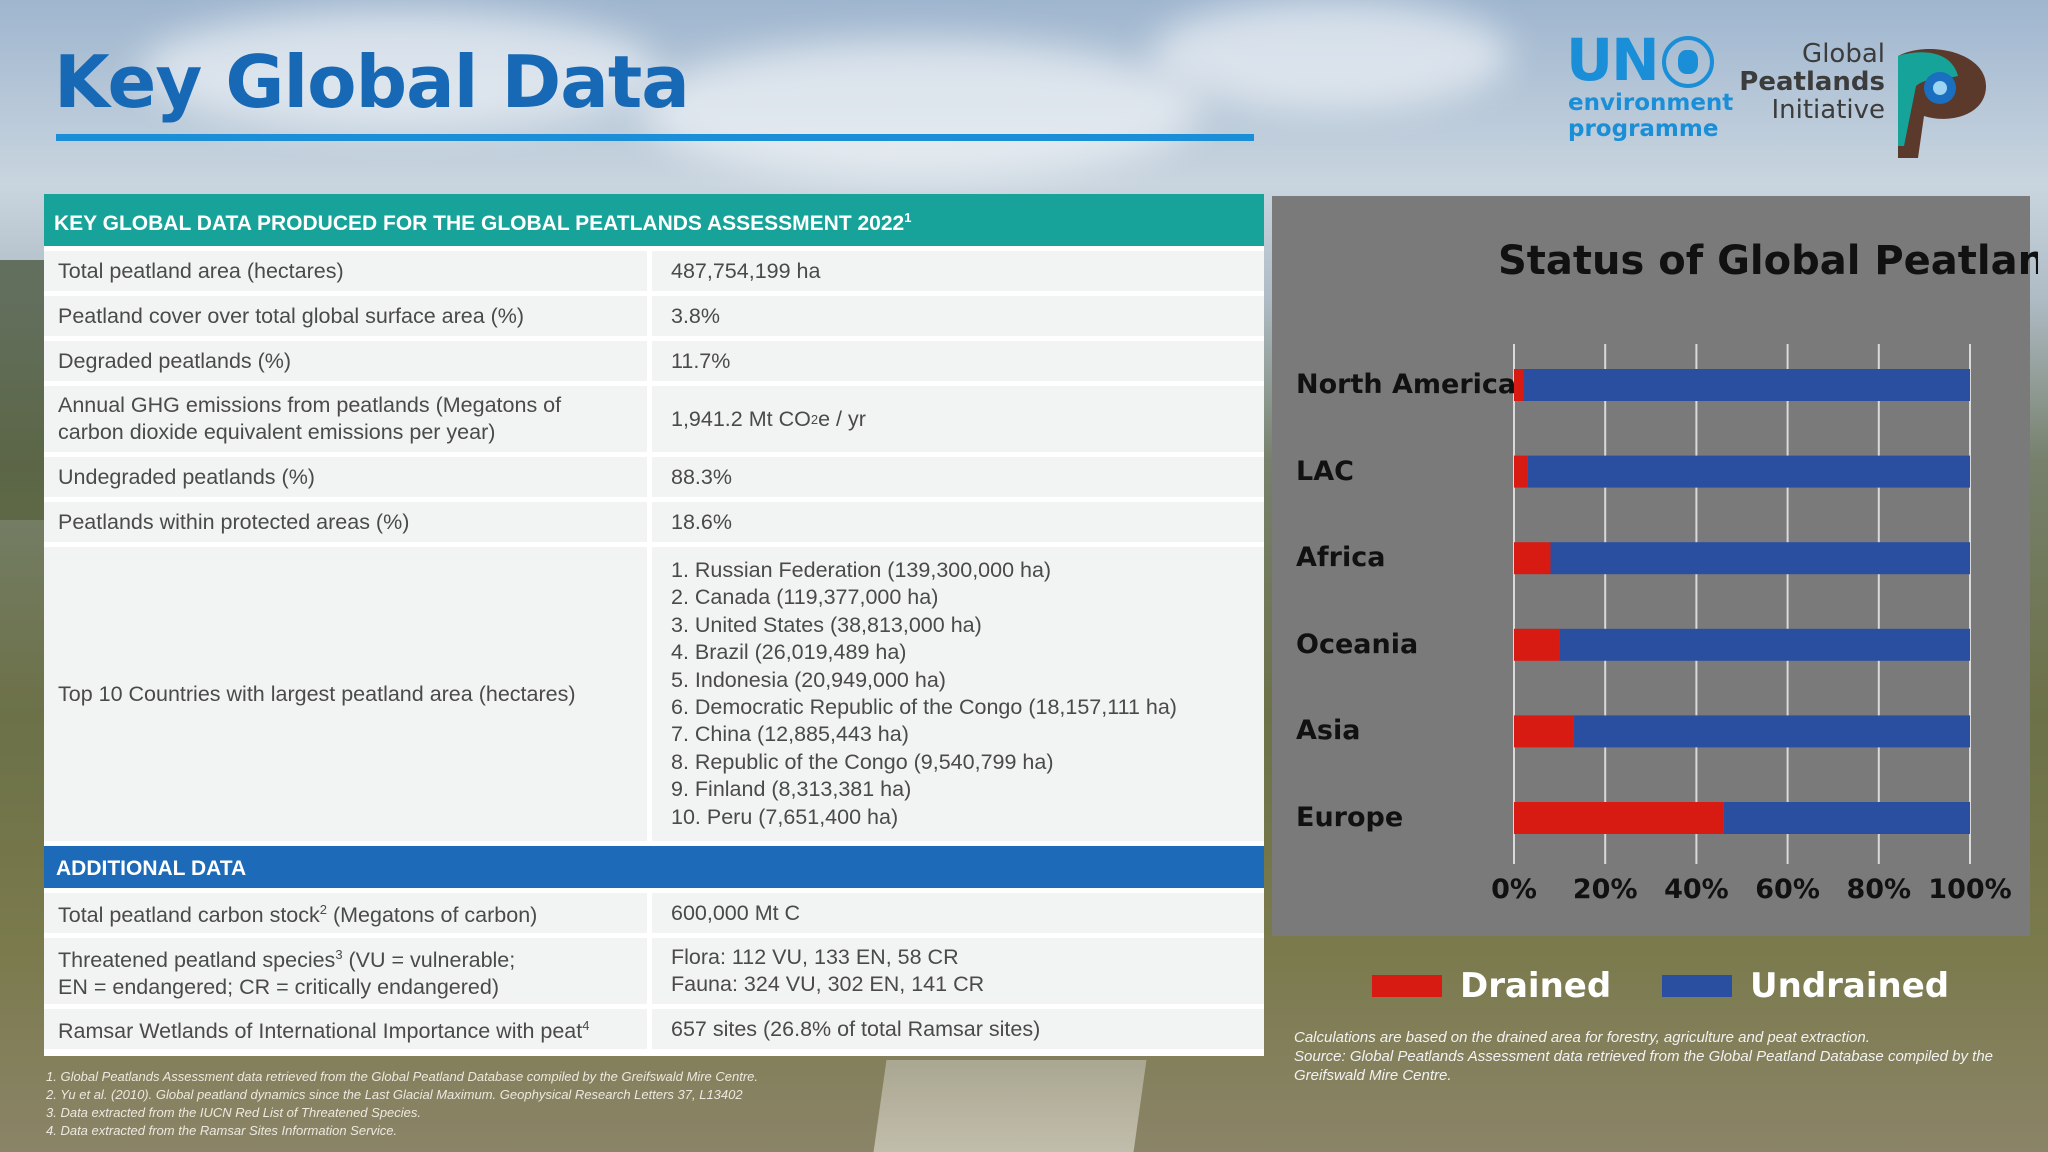  What do you see at coordinates (768, 418) in the screenshot?
I see `row-value: 1,941.2 Mt CO 2 e / yr` at bounding box center [768, 418].